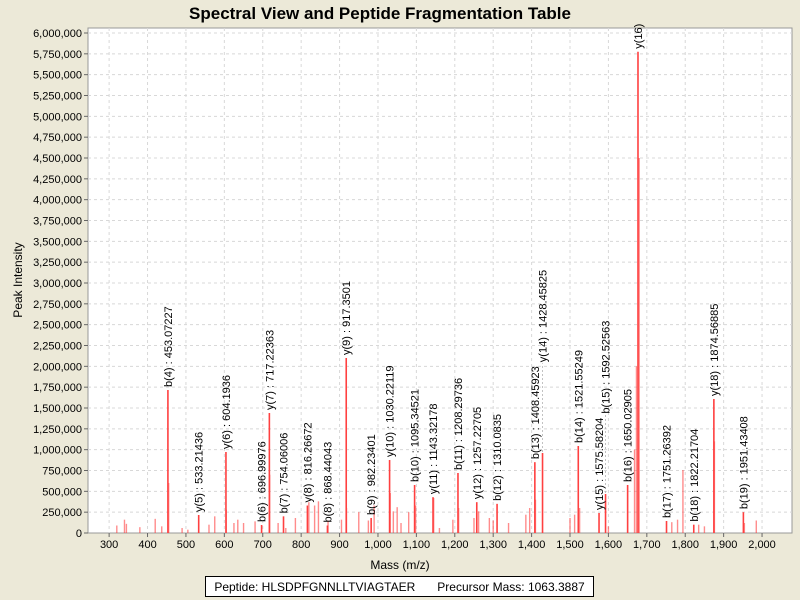 This screenshot has width=800, height=600. I want to click on x-tick-label: 1,800, so click(685, 545).